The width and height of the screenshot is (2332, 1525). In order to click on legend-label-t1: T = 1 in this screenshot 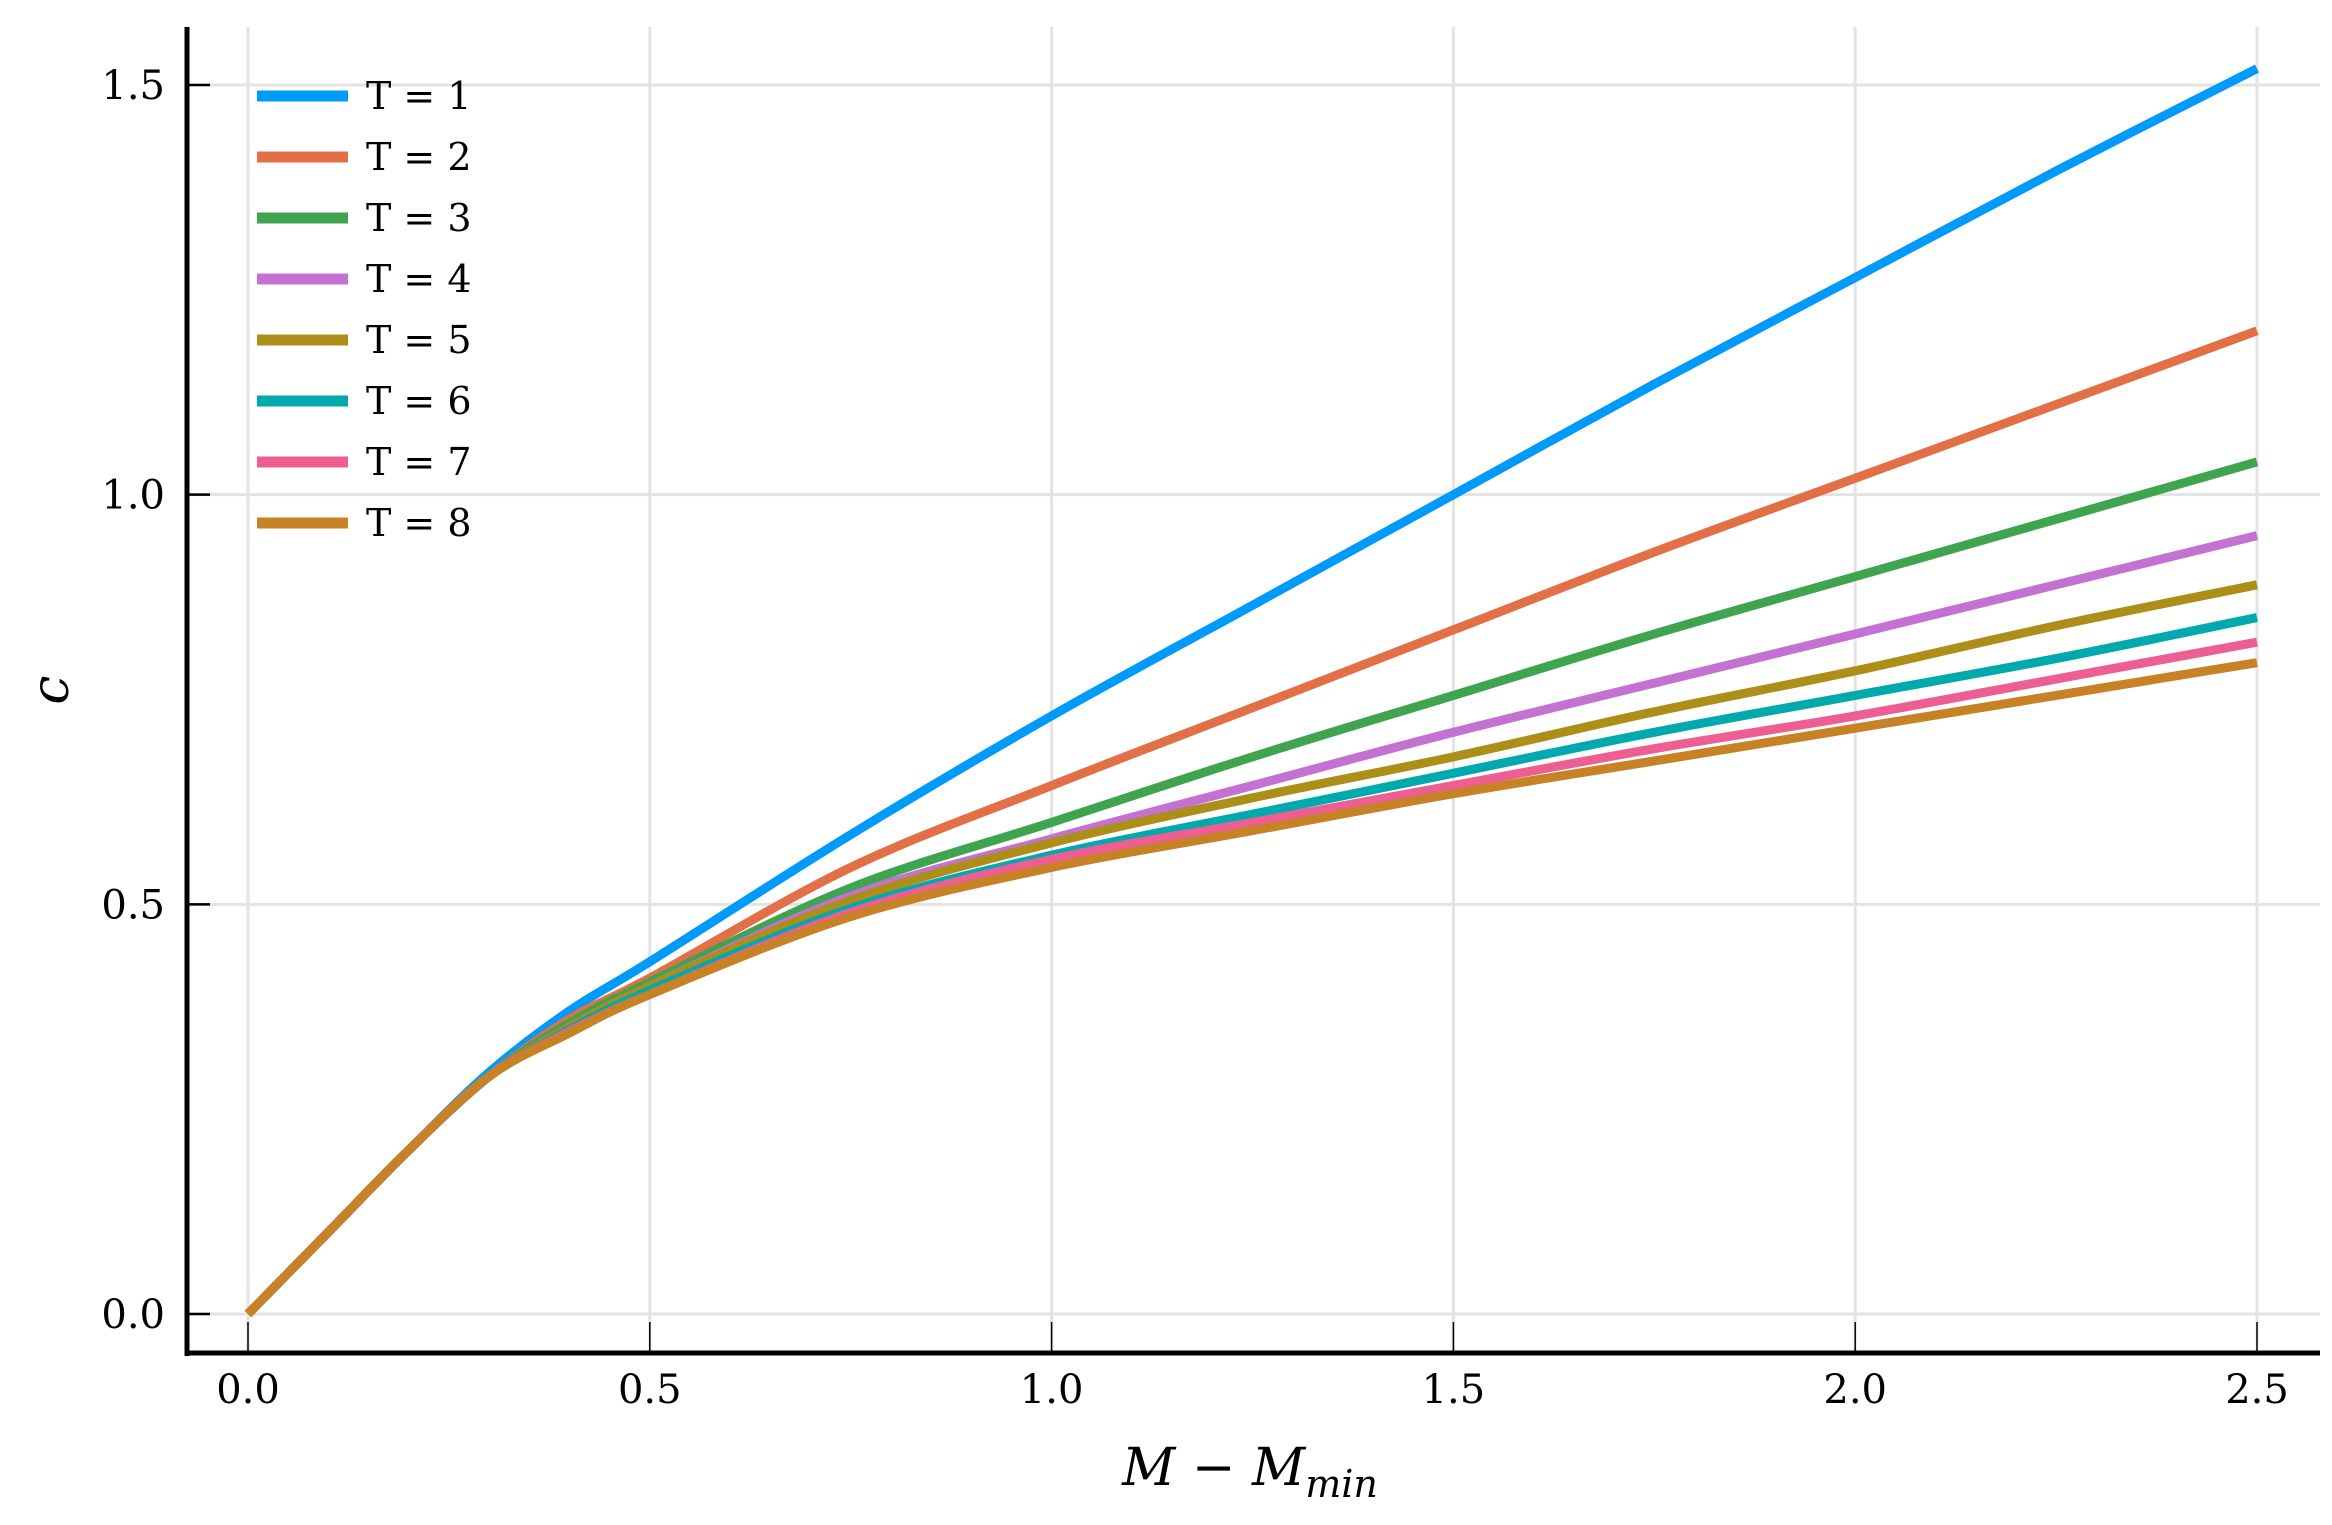, I will do `click(419, 96)`.